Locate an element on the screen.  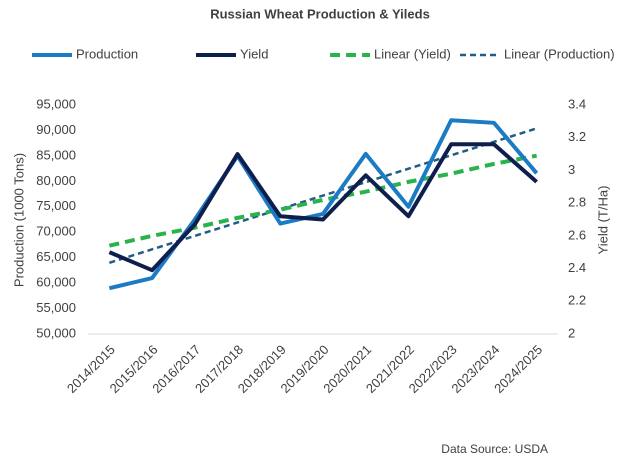
y2-tick-label: 3.2 is located at coordinates (577, 136).